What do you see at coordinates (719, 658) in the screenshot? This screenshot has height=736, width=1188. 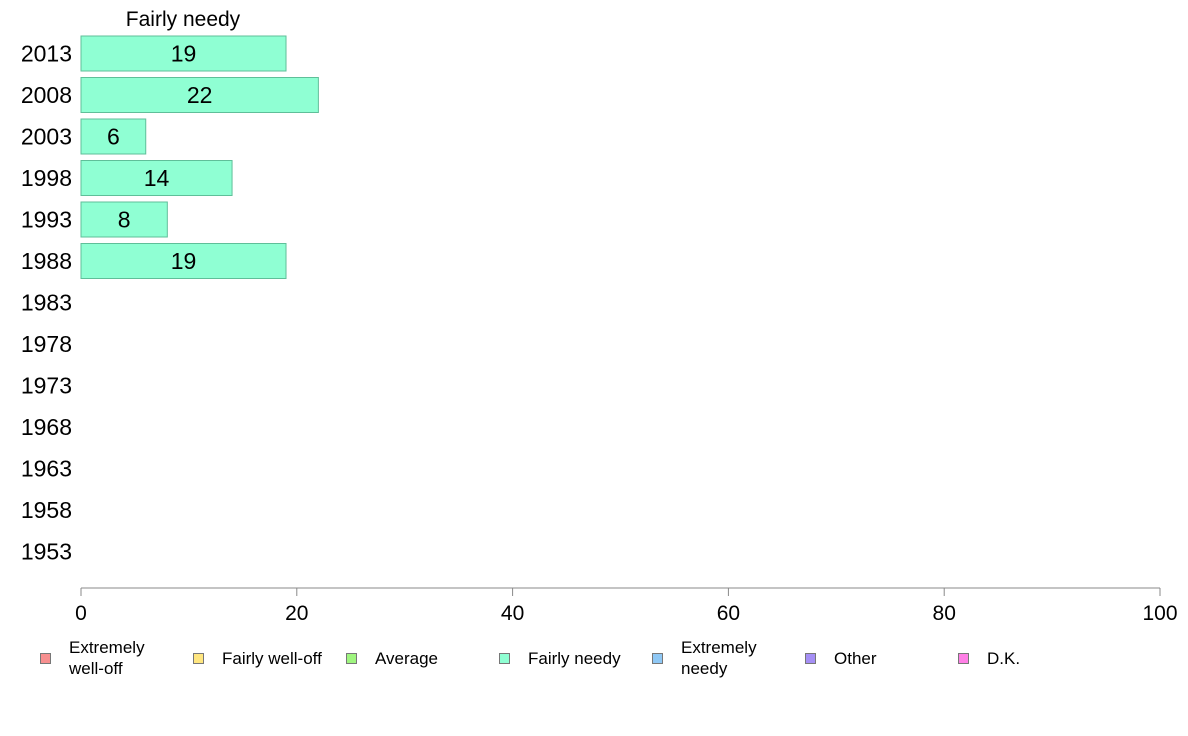 I see `legend-label: Extremely needy` at bounding box center [719, 658].